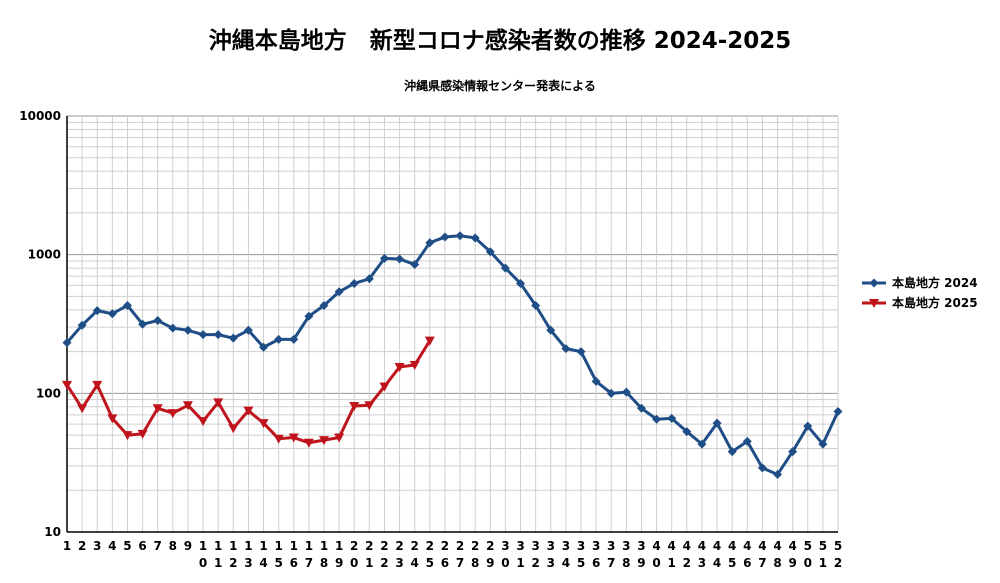 The image size is (1000, 583). Describe the element at coordinates (82, 546) in the screenshot. I see `x-tick-label: 2` at that location.